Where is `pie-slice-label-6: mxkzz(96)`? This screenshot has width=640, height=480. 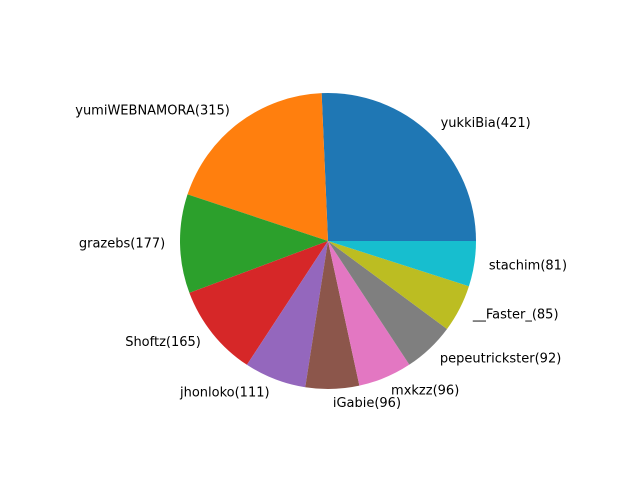
pie-slice-label-6: mxkzz(96) is located at coordinates (425, 391).